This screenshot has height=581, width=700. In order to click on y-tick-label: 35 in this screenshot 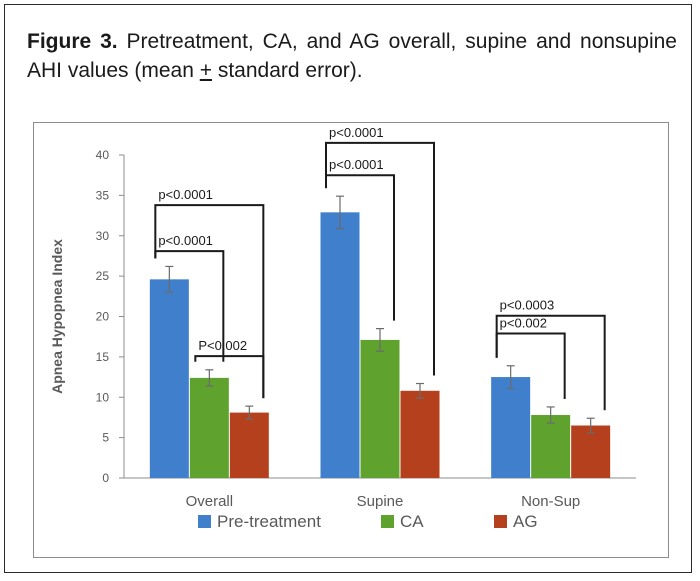, I will do `click(103, 195)`.